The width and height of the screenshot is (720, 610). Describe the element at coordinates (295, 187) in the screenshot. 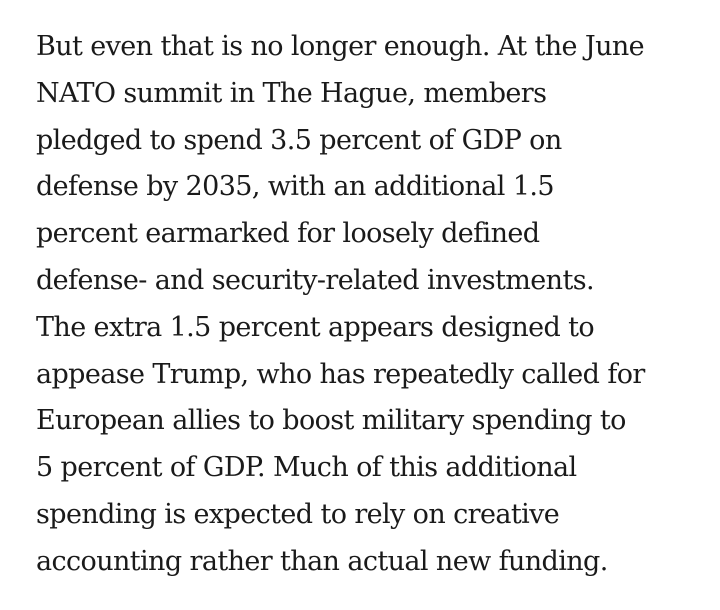

I see `paragraph-line: defense by 2035, with an additional 1.5` at that location.